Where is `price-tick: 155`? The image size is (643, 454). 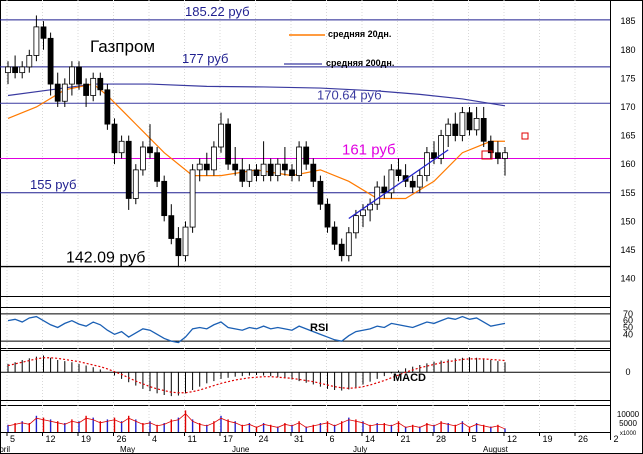 price-tick: 155 is located at coordinates (627, 193).